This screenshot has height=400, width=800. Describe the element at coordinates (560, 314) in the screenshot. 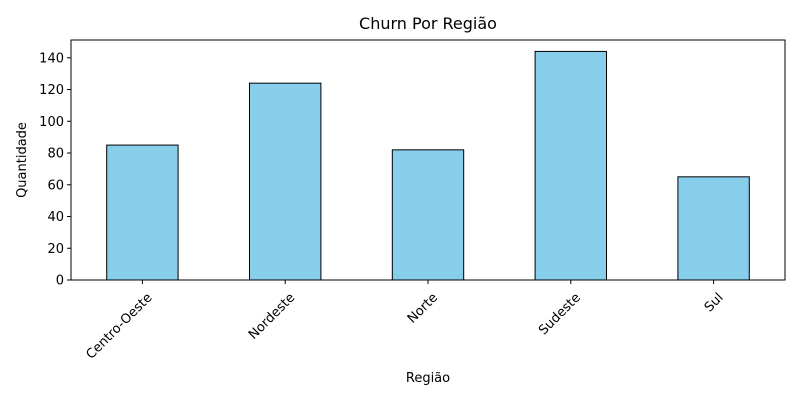

I see `x-tick-label: Sudeste` at that location.